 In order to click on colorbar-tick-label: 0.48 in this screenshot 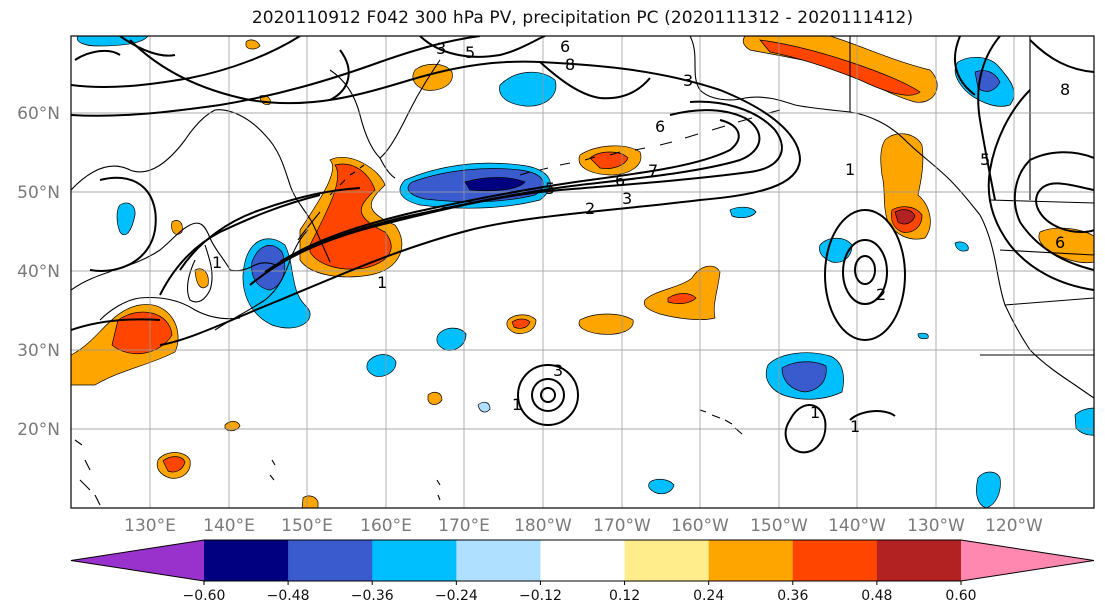, I will do `click(876, 594)`.